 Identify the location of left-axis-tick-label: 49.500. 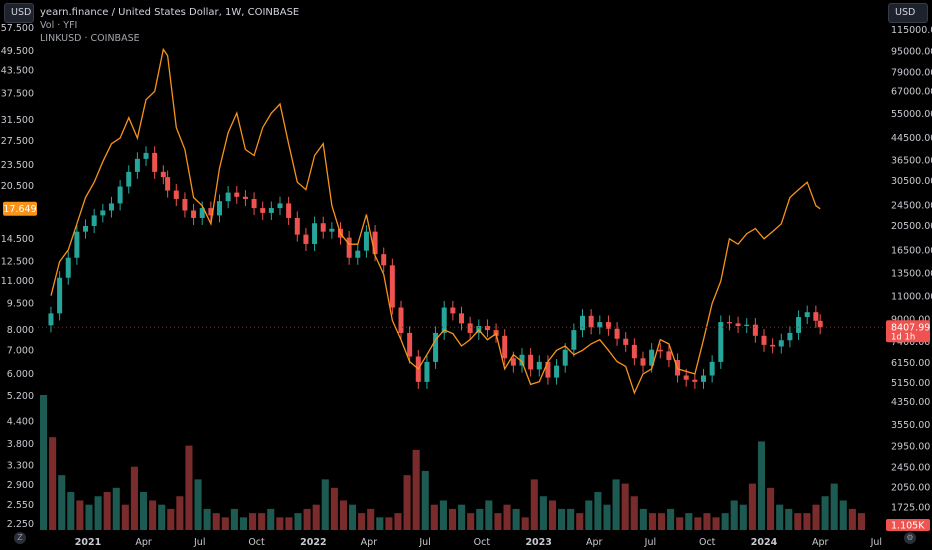
(17, 51).